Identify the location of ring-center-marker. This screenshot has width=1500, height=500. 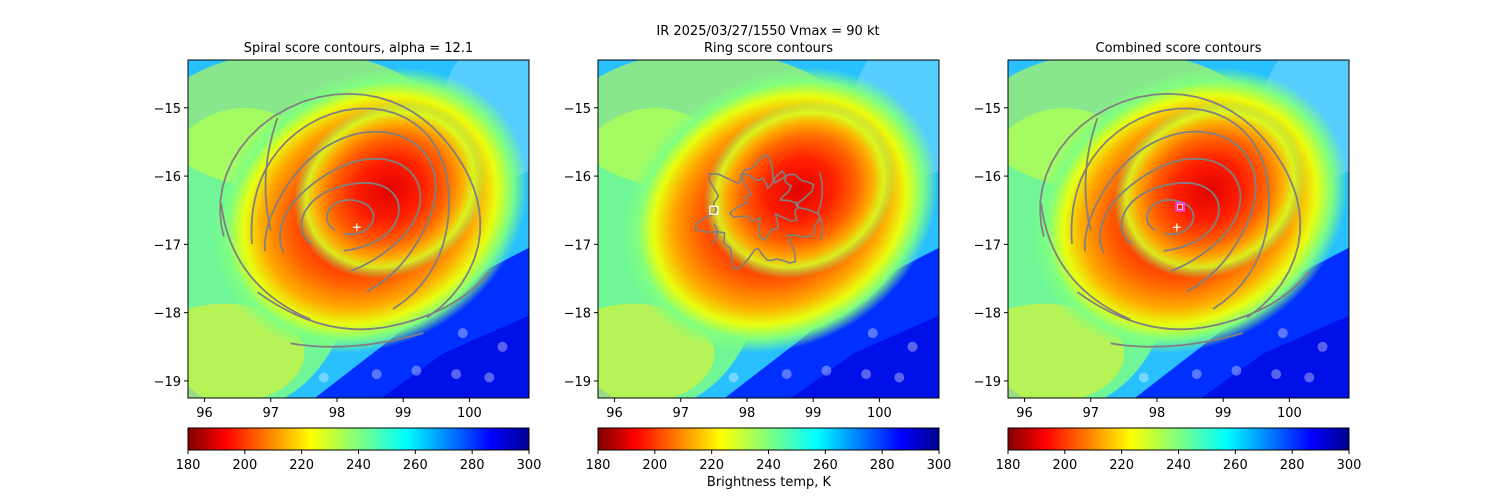
(714, 210).